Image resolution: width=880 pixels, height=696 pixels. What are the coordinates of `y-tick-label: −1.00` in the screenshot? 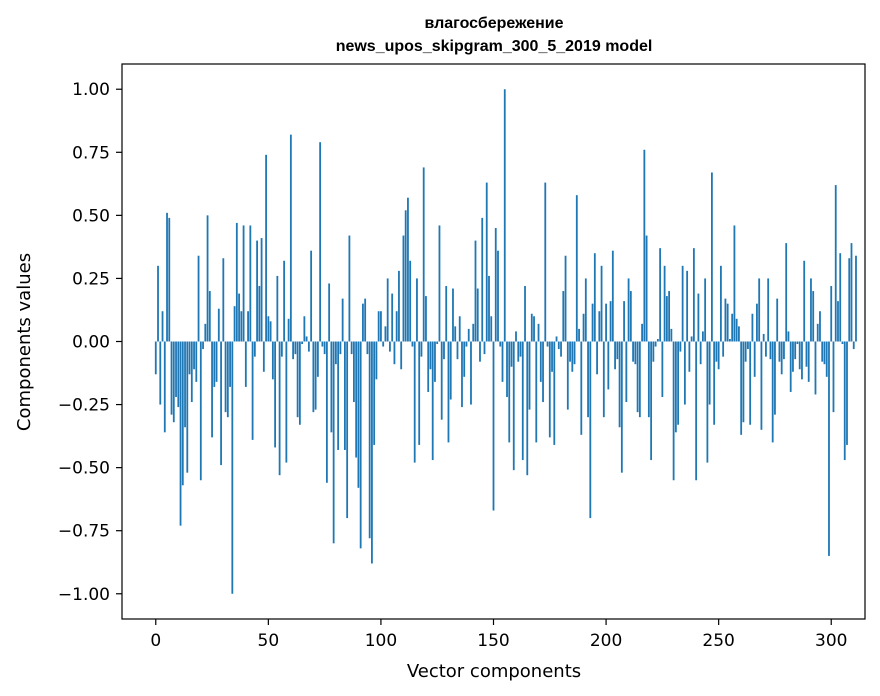 It's located at (84, 595).